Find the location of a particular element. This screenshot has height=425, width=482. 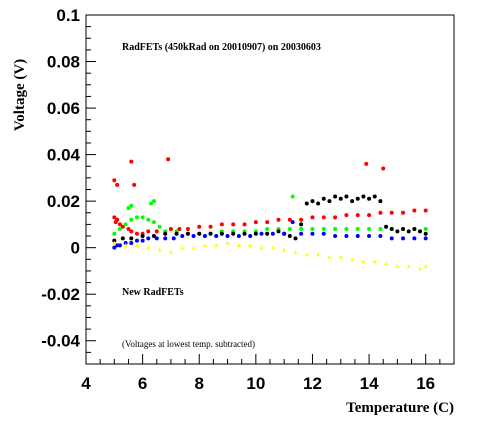

x-tick-label: 12 is located at coordinates (312, 383).